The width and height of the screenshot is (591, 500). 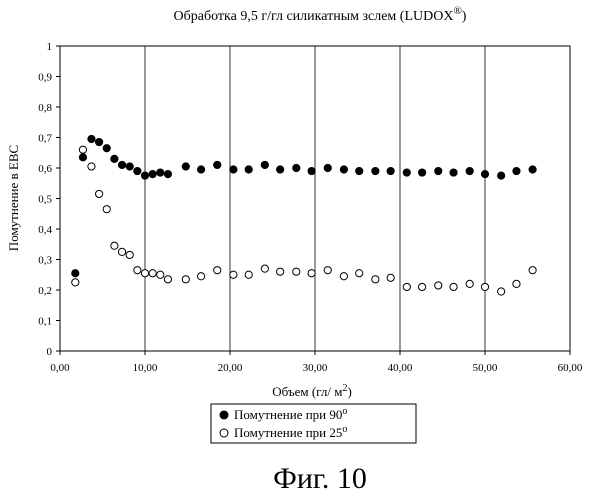 What do you see at coordinates (45, 108) in the screenshot?
I see `y-tick-label: 0,8` at bounding box center [45, 108].